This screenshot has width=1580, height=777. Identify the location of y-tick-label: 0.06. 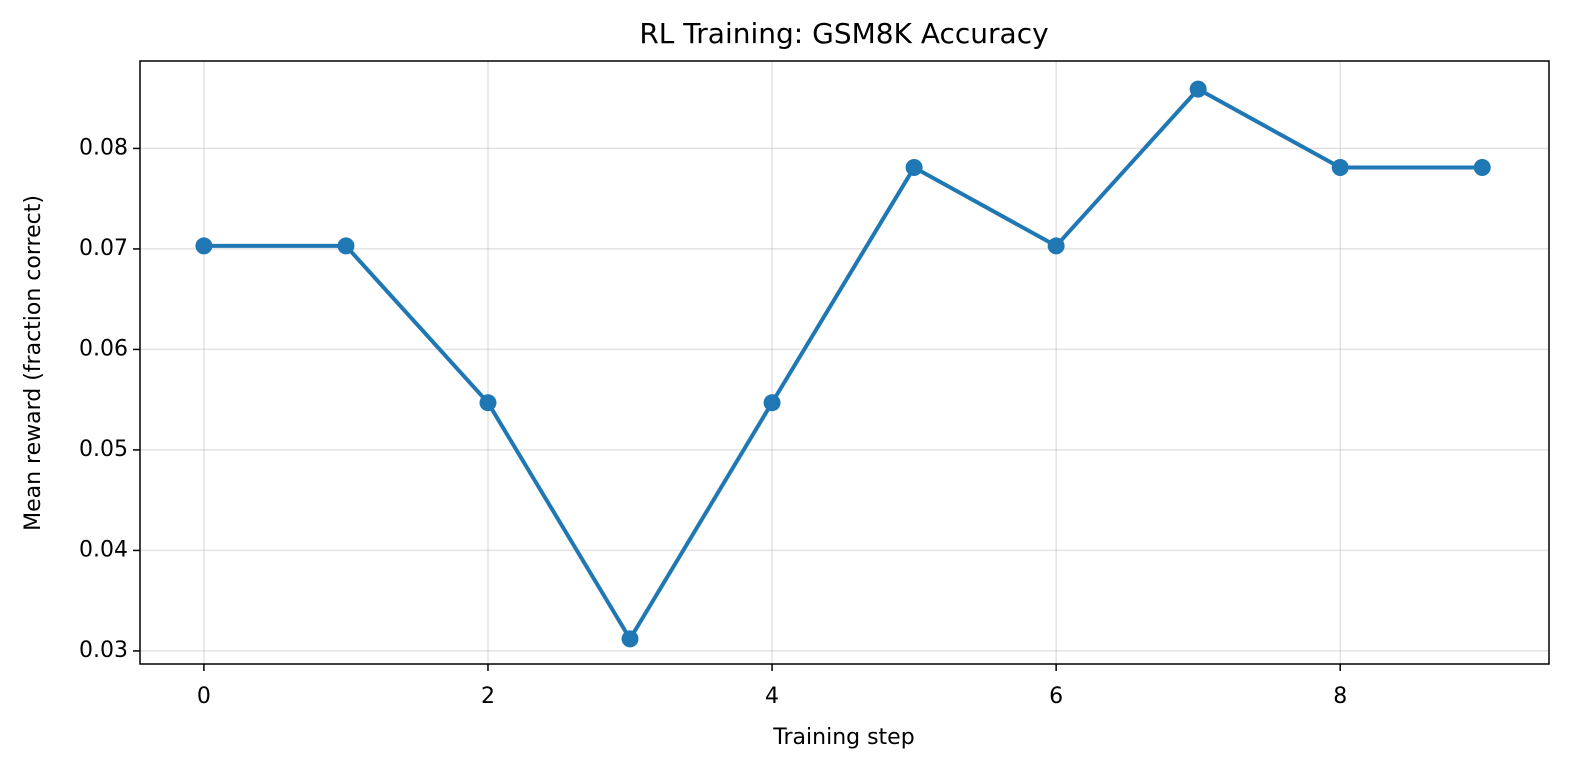
(103, 348).